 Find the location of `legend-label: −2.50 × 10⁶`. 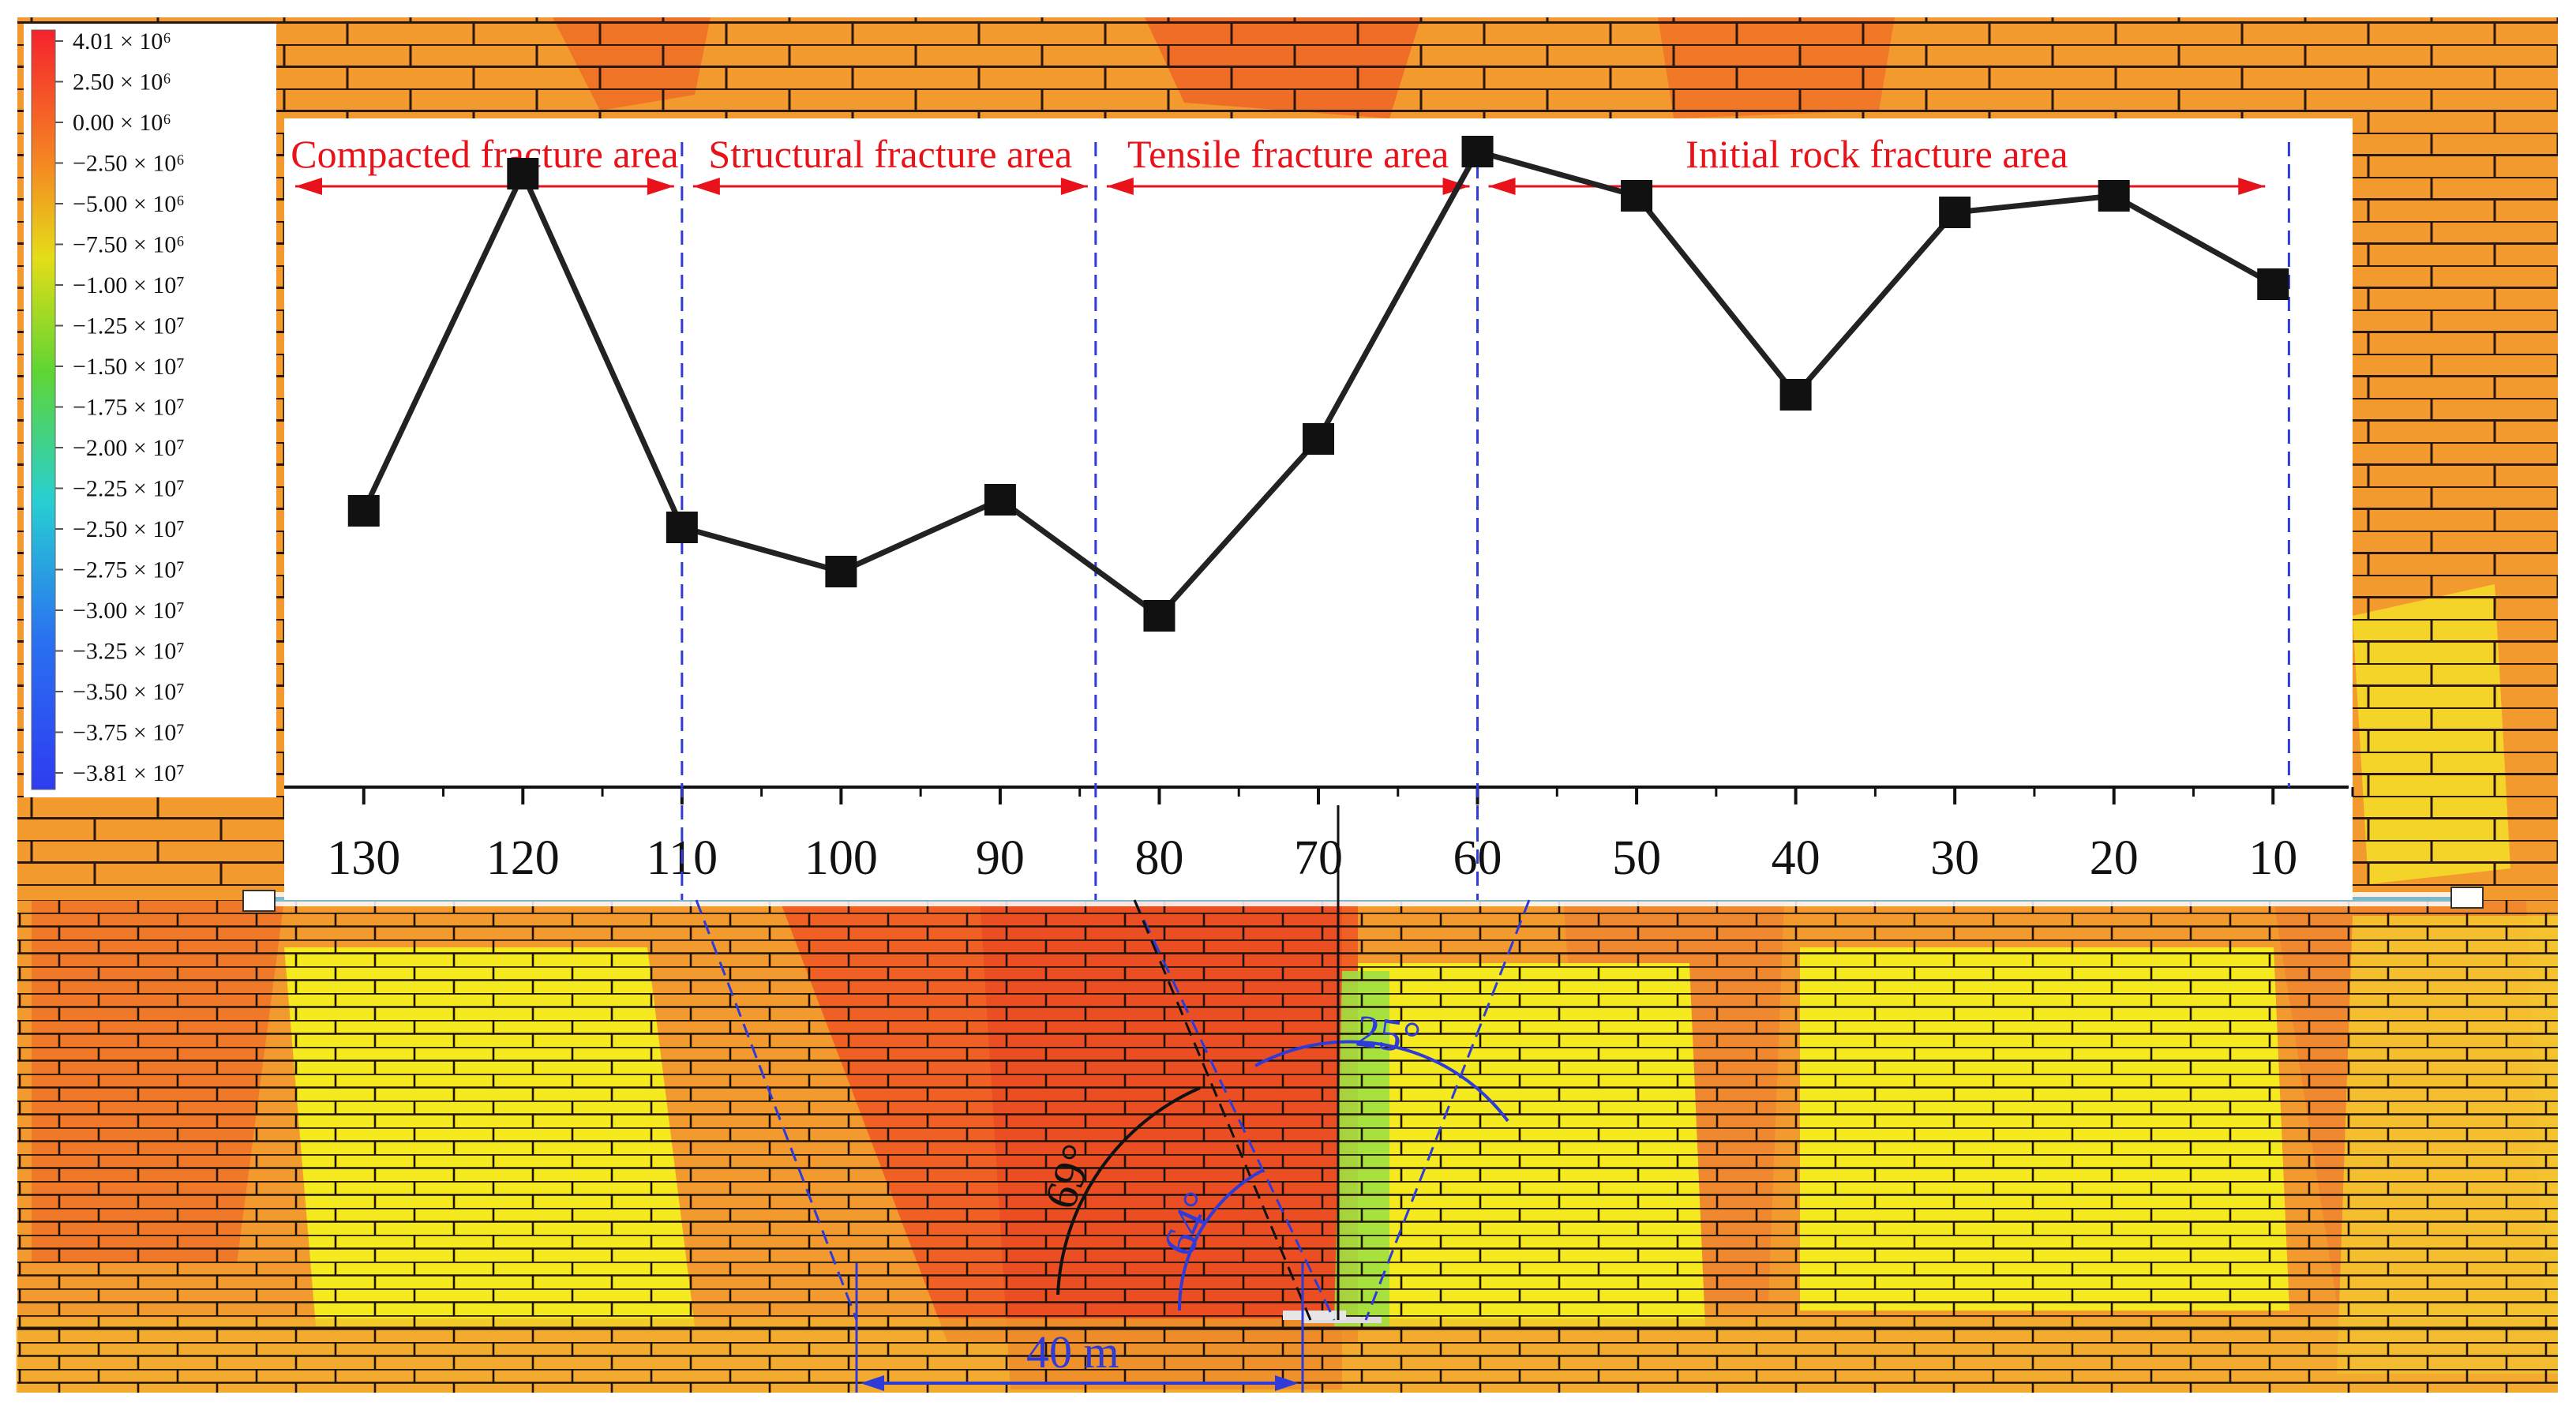

legend-label: −2.50 × 10⁶ is located at coordinates (129, 164).